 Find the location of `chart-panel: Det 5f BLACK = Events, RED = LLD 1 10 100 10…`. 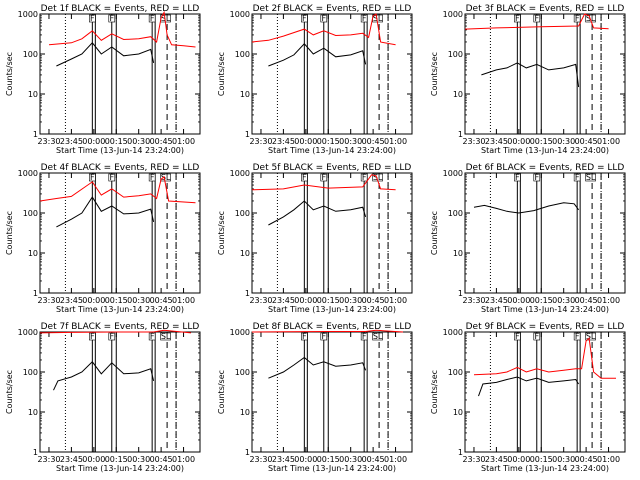

chart-panel: Det 5f BLACK = Events, RED = LLD 1 10 100 10… is located at coordinates (315, 238).